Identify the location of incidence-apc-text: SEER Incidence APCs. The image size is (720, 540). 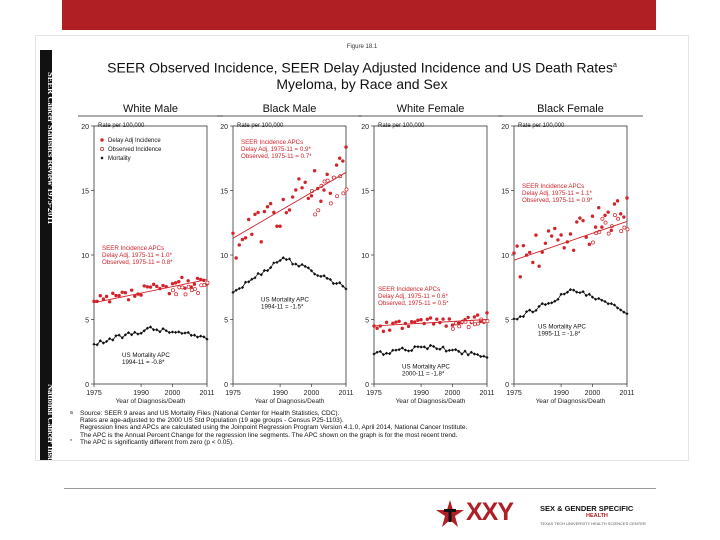
(133, 248).